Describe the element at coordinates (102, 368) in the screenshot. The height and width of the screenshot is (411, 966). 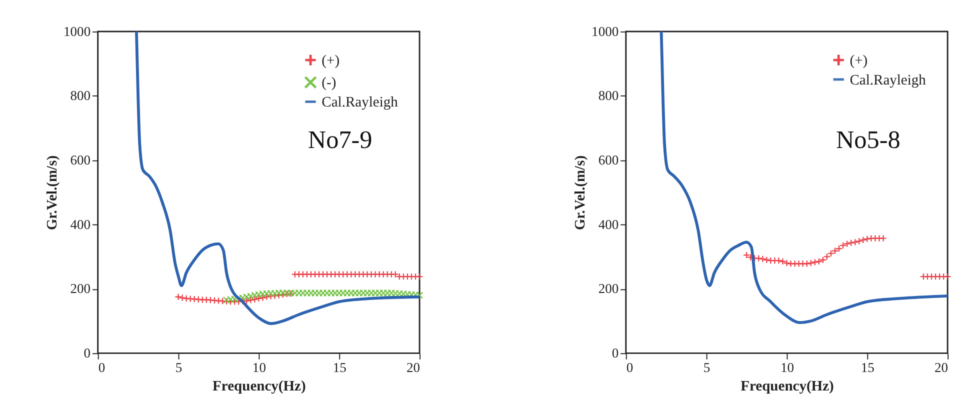
I see `x-tick-label: 0` at that location.